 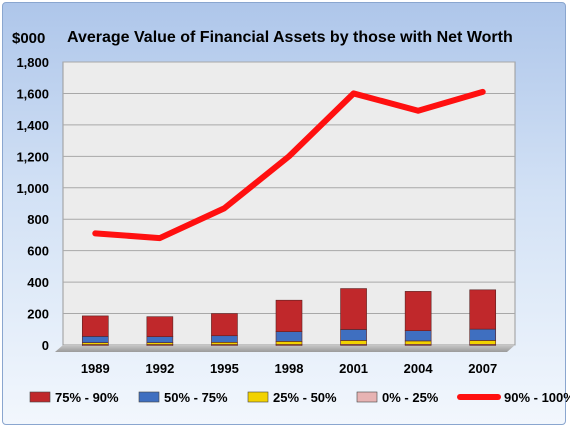 I want to click on x-tick-label: 1992, so click(x=159, y=368).